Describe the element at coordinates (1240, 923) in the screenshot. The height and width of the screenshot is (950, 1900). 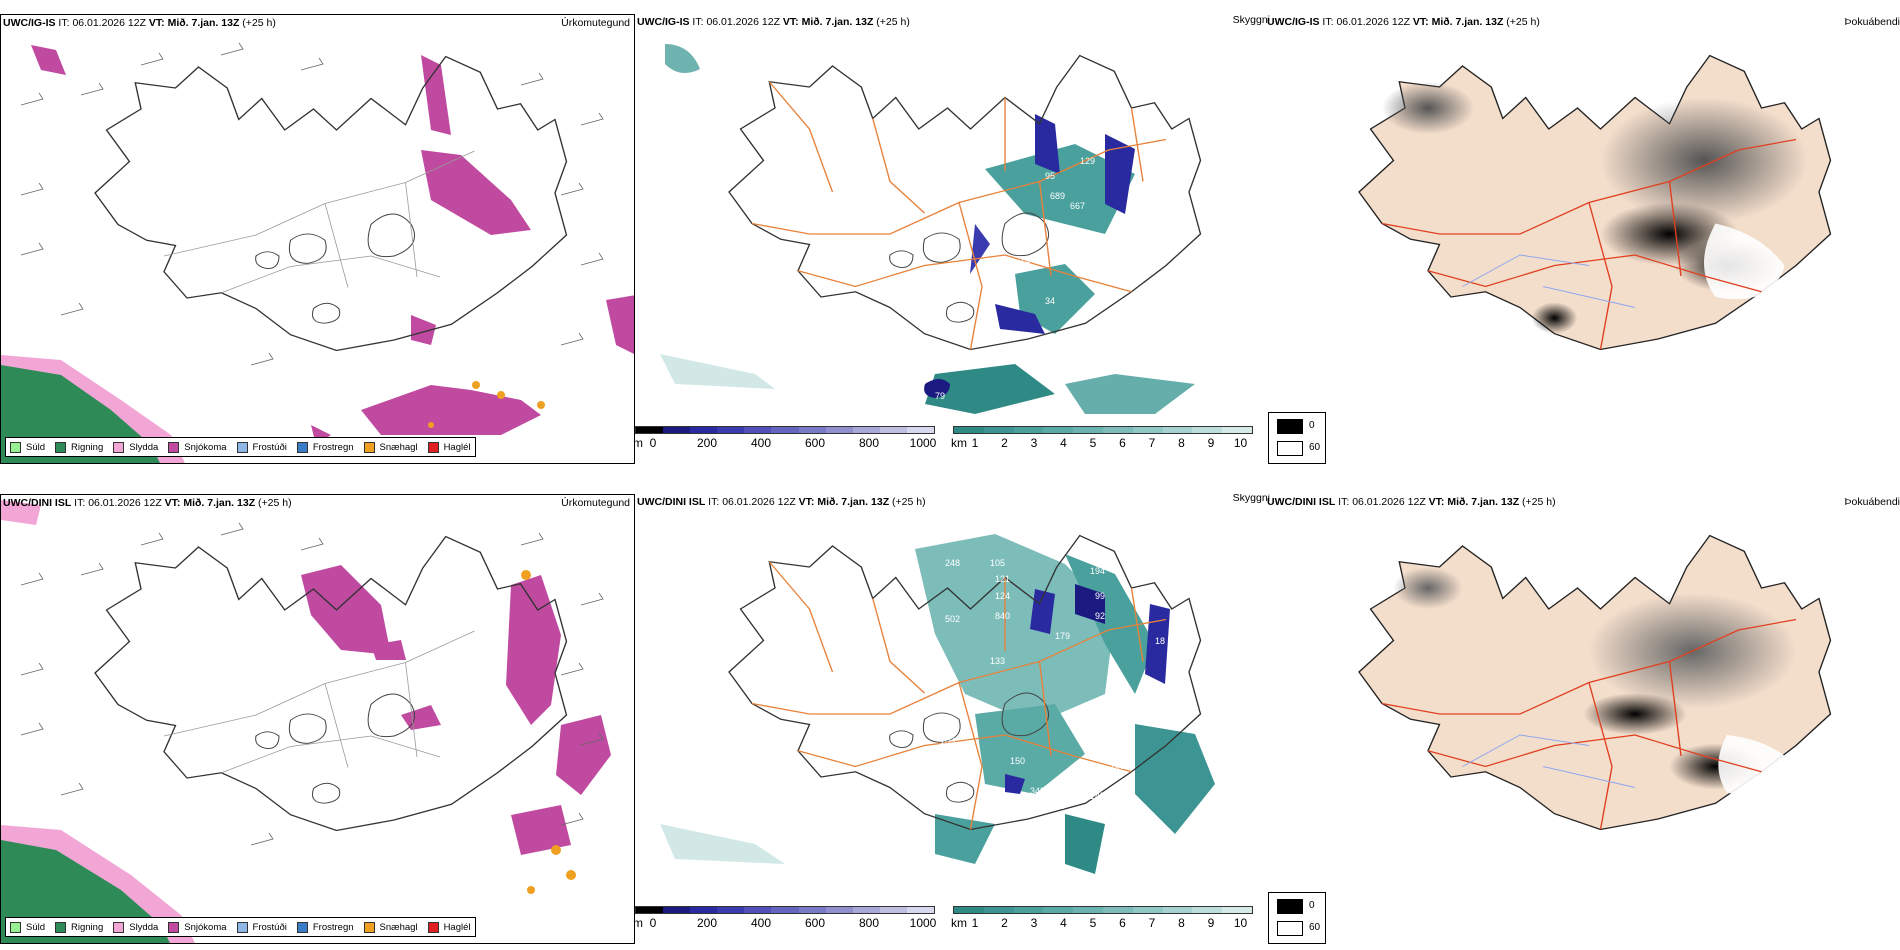
I see `colorbar-tick: 10` at that location.